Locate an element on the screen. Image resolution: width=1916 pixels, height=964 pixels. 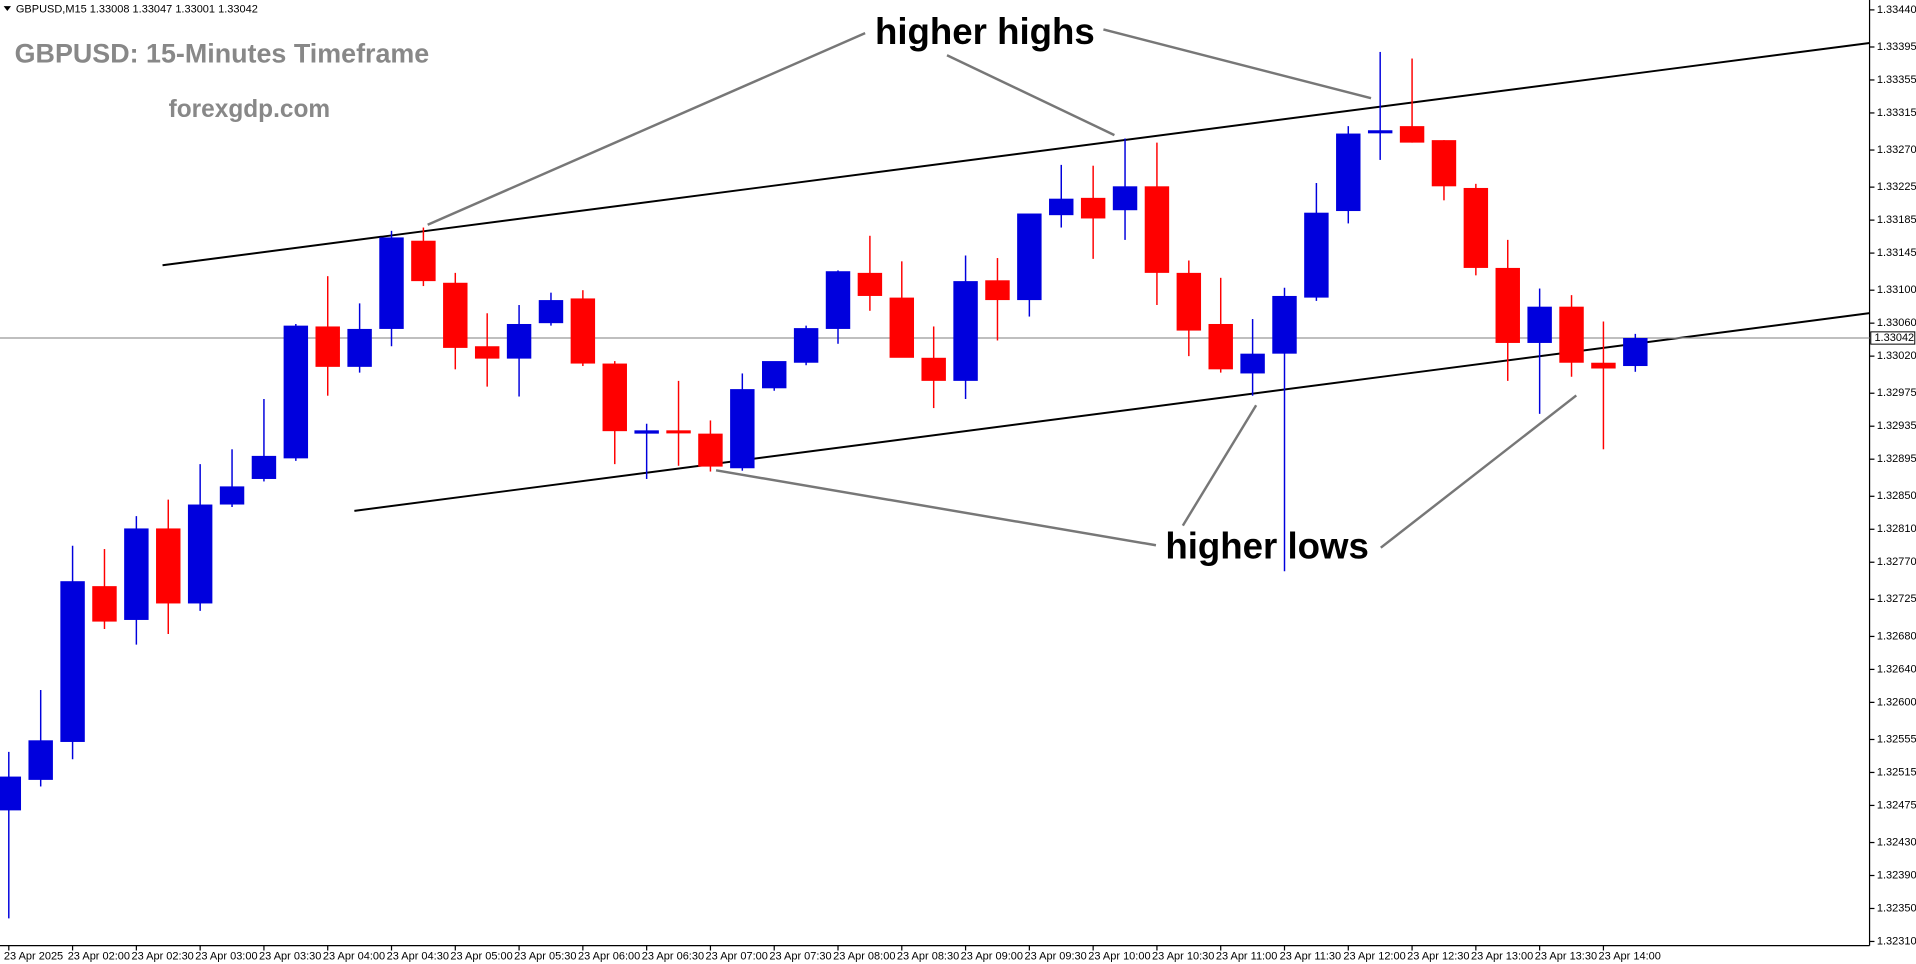
y-tick-label: 1.32725 is located at coordinates (1896, 599).